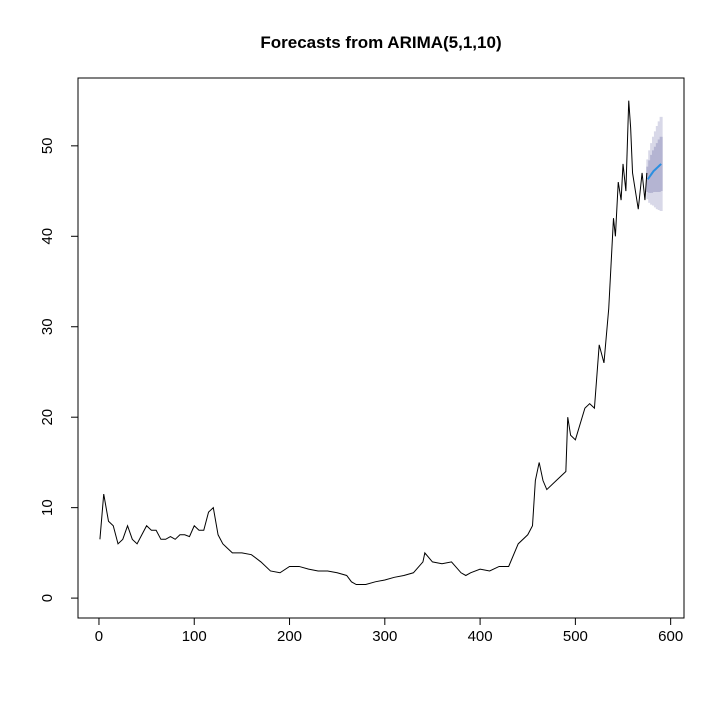 The width and height of the screenshot is (724, 709). What do you see at coordinates (194, 636) in the screenshot?
I see `x-tick-label: 100` at bounding box center [194, 636].